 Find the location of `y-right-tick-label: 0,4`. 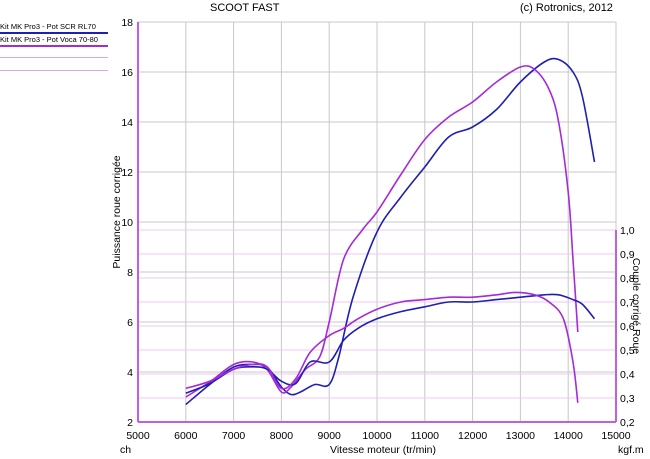

y-right-tick-label: 0,4 is located at coordinates (627, 375).